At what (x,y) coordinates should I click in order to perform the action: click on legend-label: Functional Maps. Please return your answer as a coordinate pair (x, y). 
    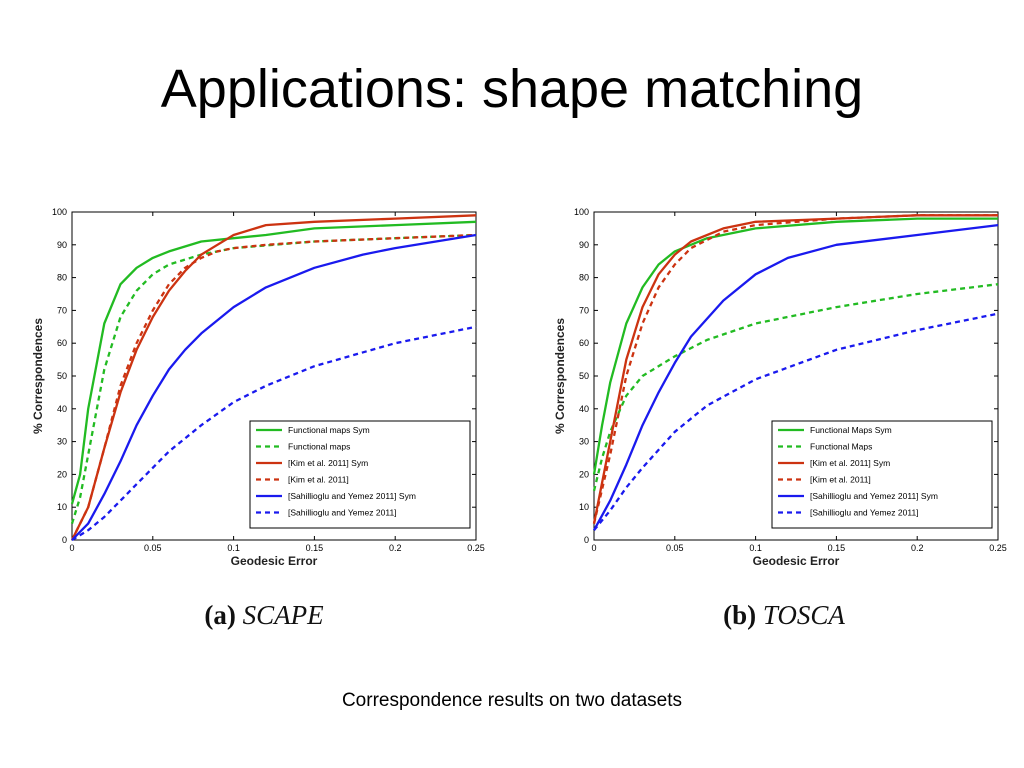
    Looking at the image, I should click on (841, 447).